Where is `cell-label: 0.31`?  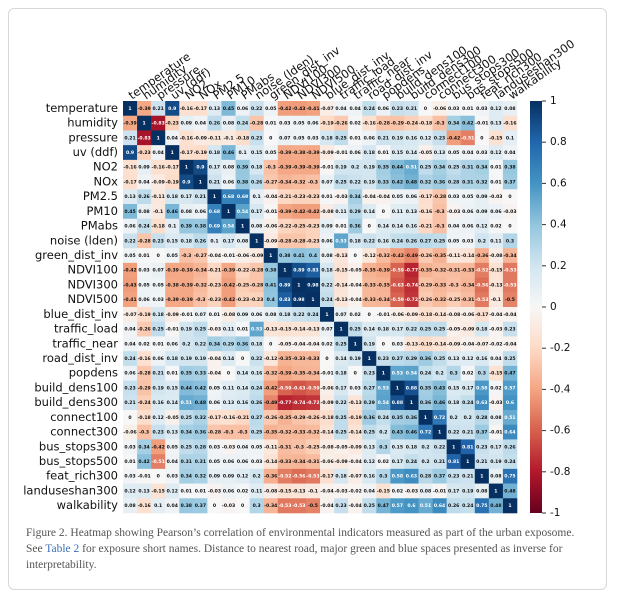 cell-label: 0.31 is located at coordinates (200, 462).